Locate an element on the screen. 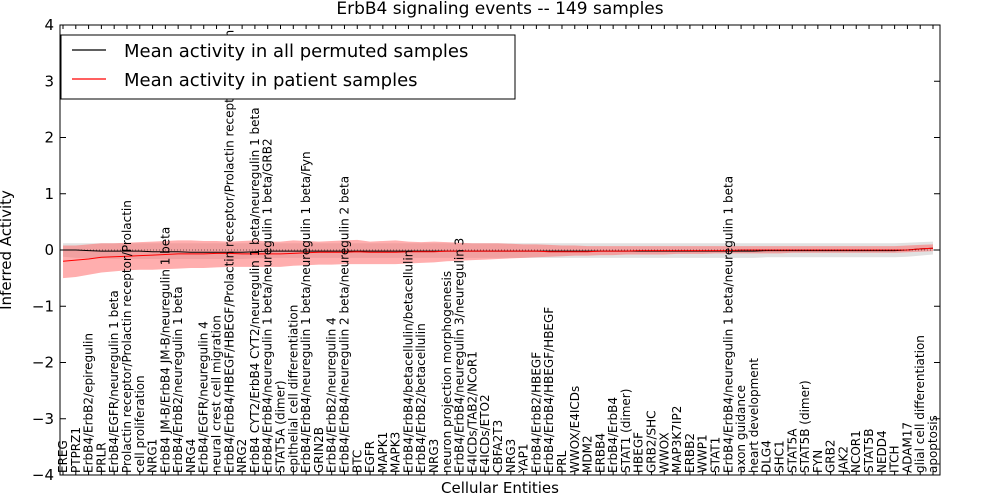 The width and height of the screenshot is (1000, 500). line-patient is located at coordinates (498, 254).